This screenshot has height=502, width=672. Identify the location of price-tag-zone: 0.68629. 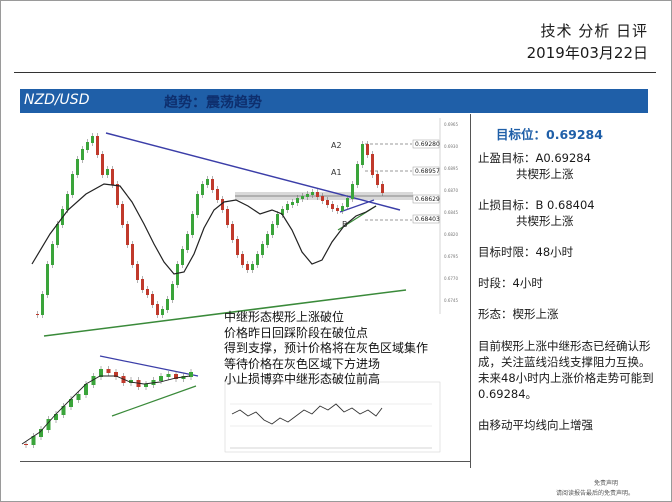
(427, 199).